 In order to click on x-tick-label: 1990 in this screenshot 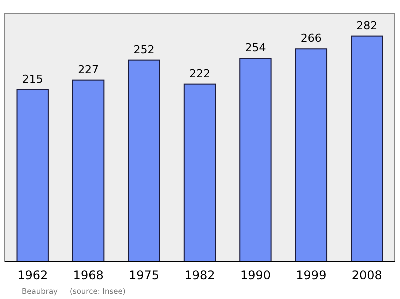, I will do `click(255, 275)`.